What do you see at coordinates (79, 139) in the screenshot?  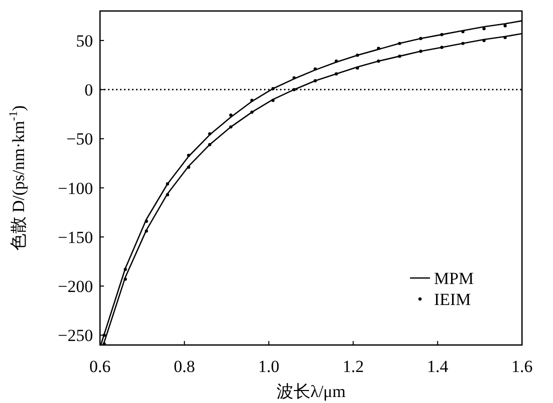 I see `y-tick-label: −50` at bounding box center [79, 139].